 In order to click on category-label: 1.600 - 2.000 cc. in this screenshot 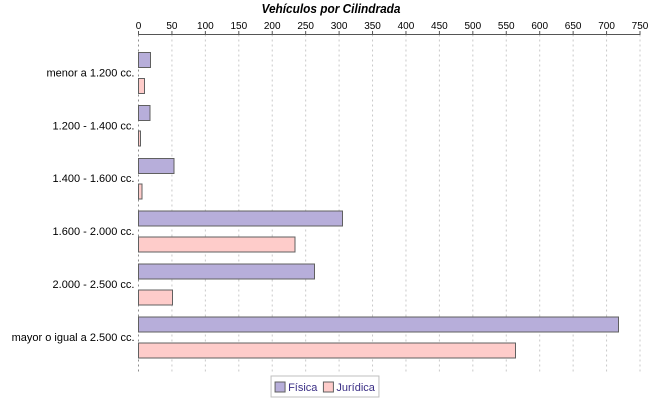, I will do `click(94, 232)`.